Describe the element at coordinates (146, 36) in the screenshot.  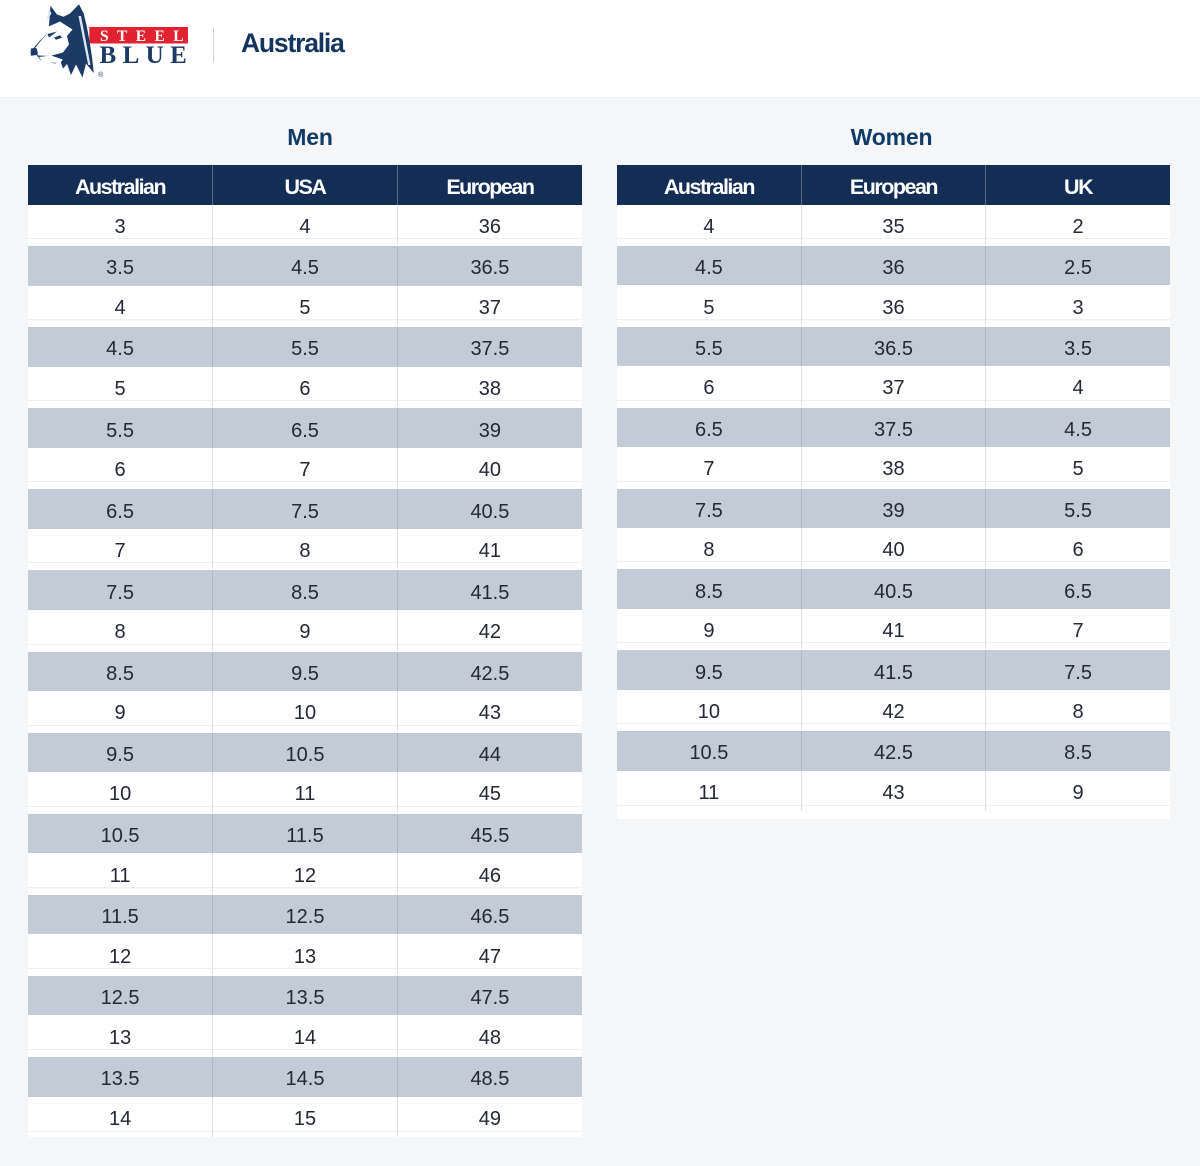
I see `svg-text: STEEL` at that location.